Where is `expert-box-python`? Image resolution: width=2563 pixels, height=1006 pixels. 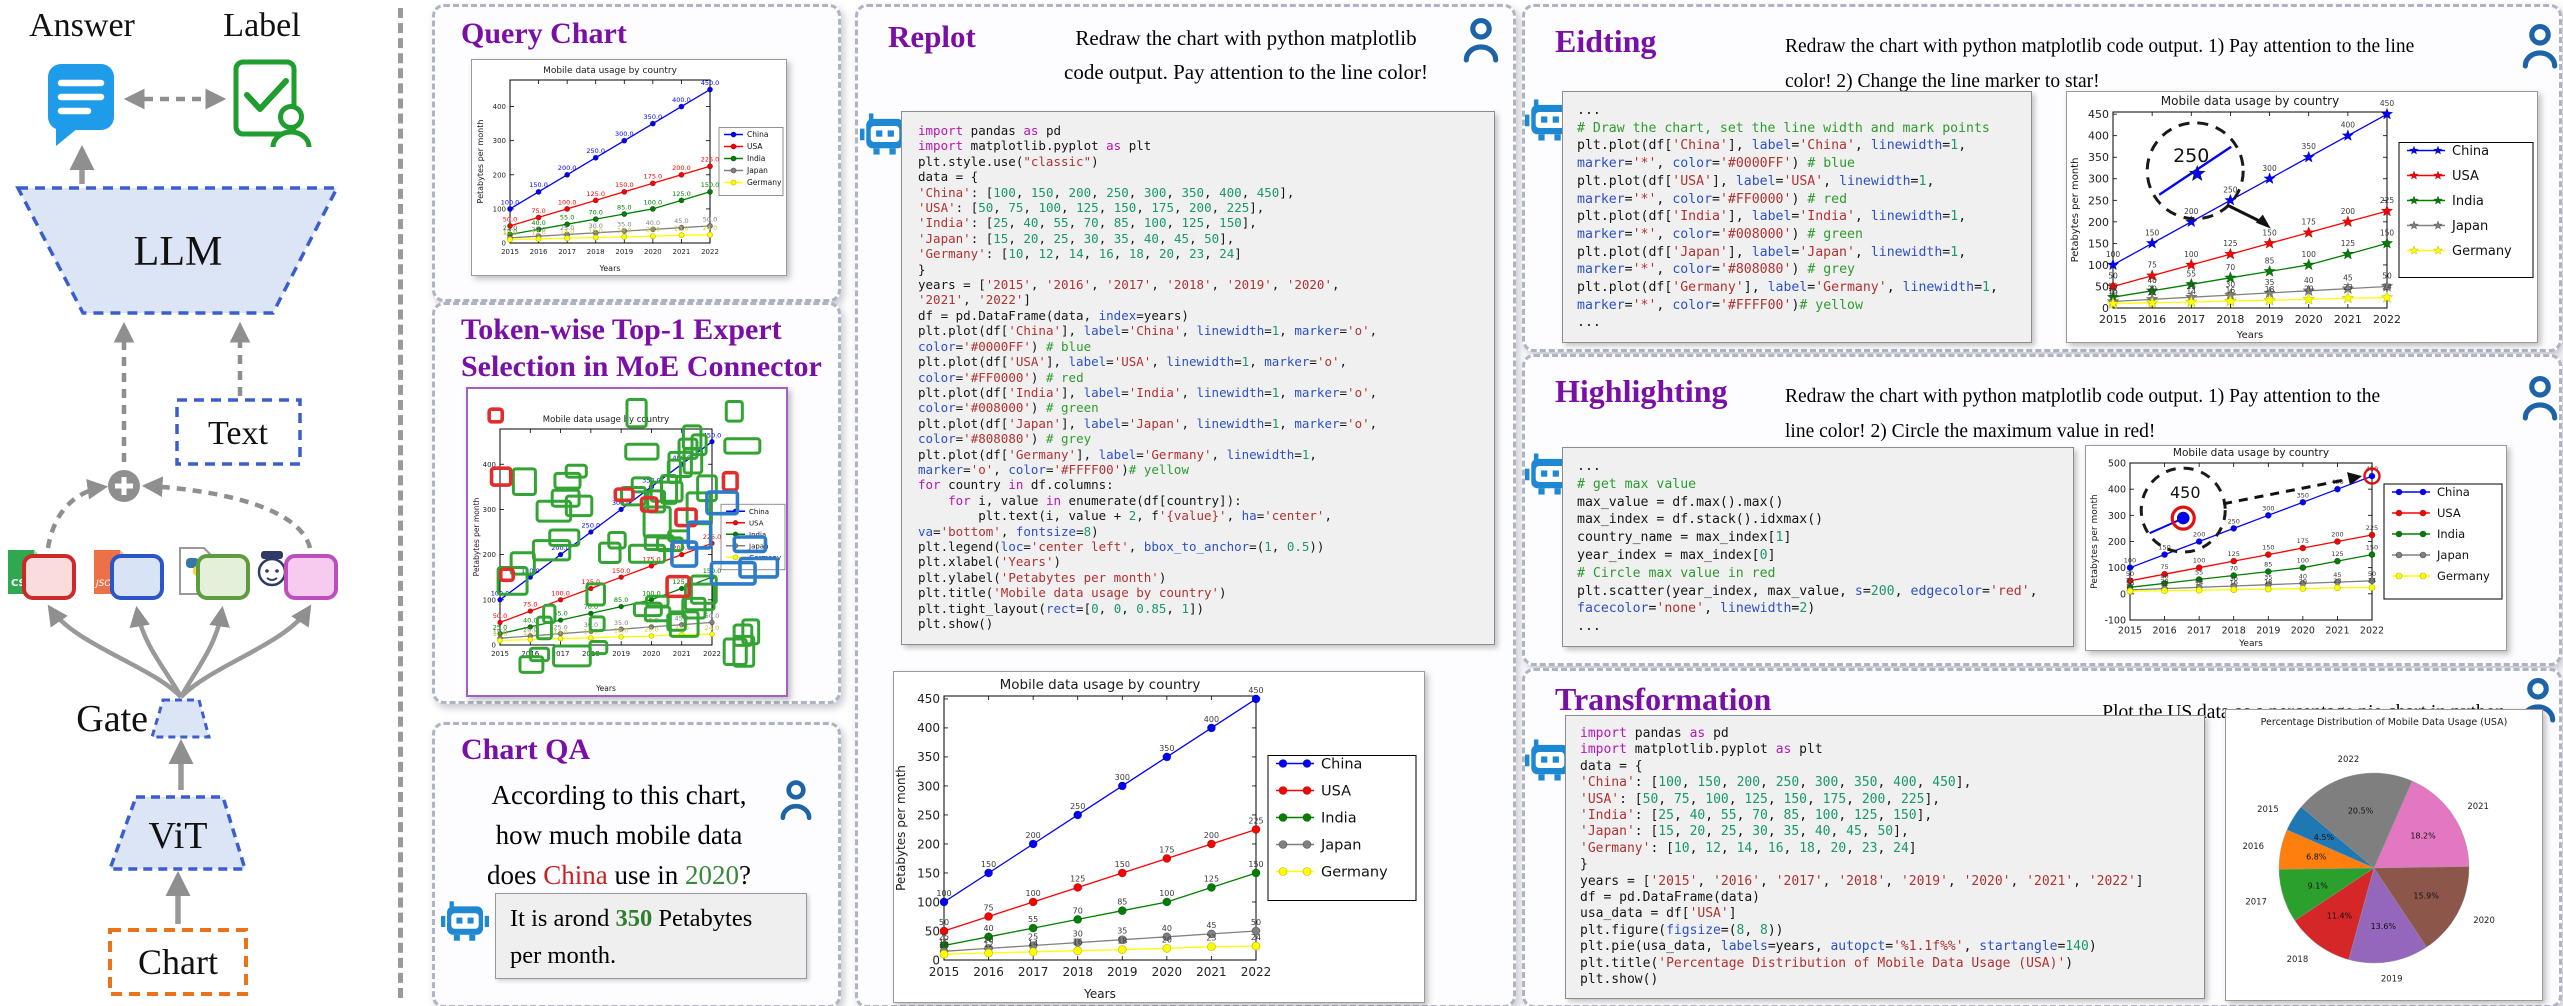
expert-box-python is located at coordinates (223, 577).